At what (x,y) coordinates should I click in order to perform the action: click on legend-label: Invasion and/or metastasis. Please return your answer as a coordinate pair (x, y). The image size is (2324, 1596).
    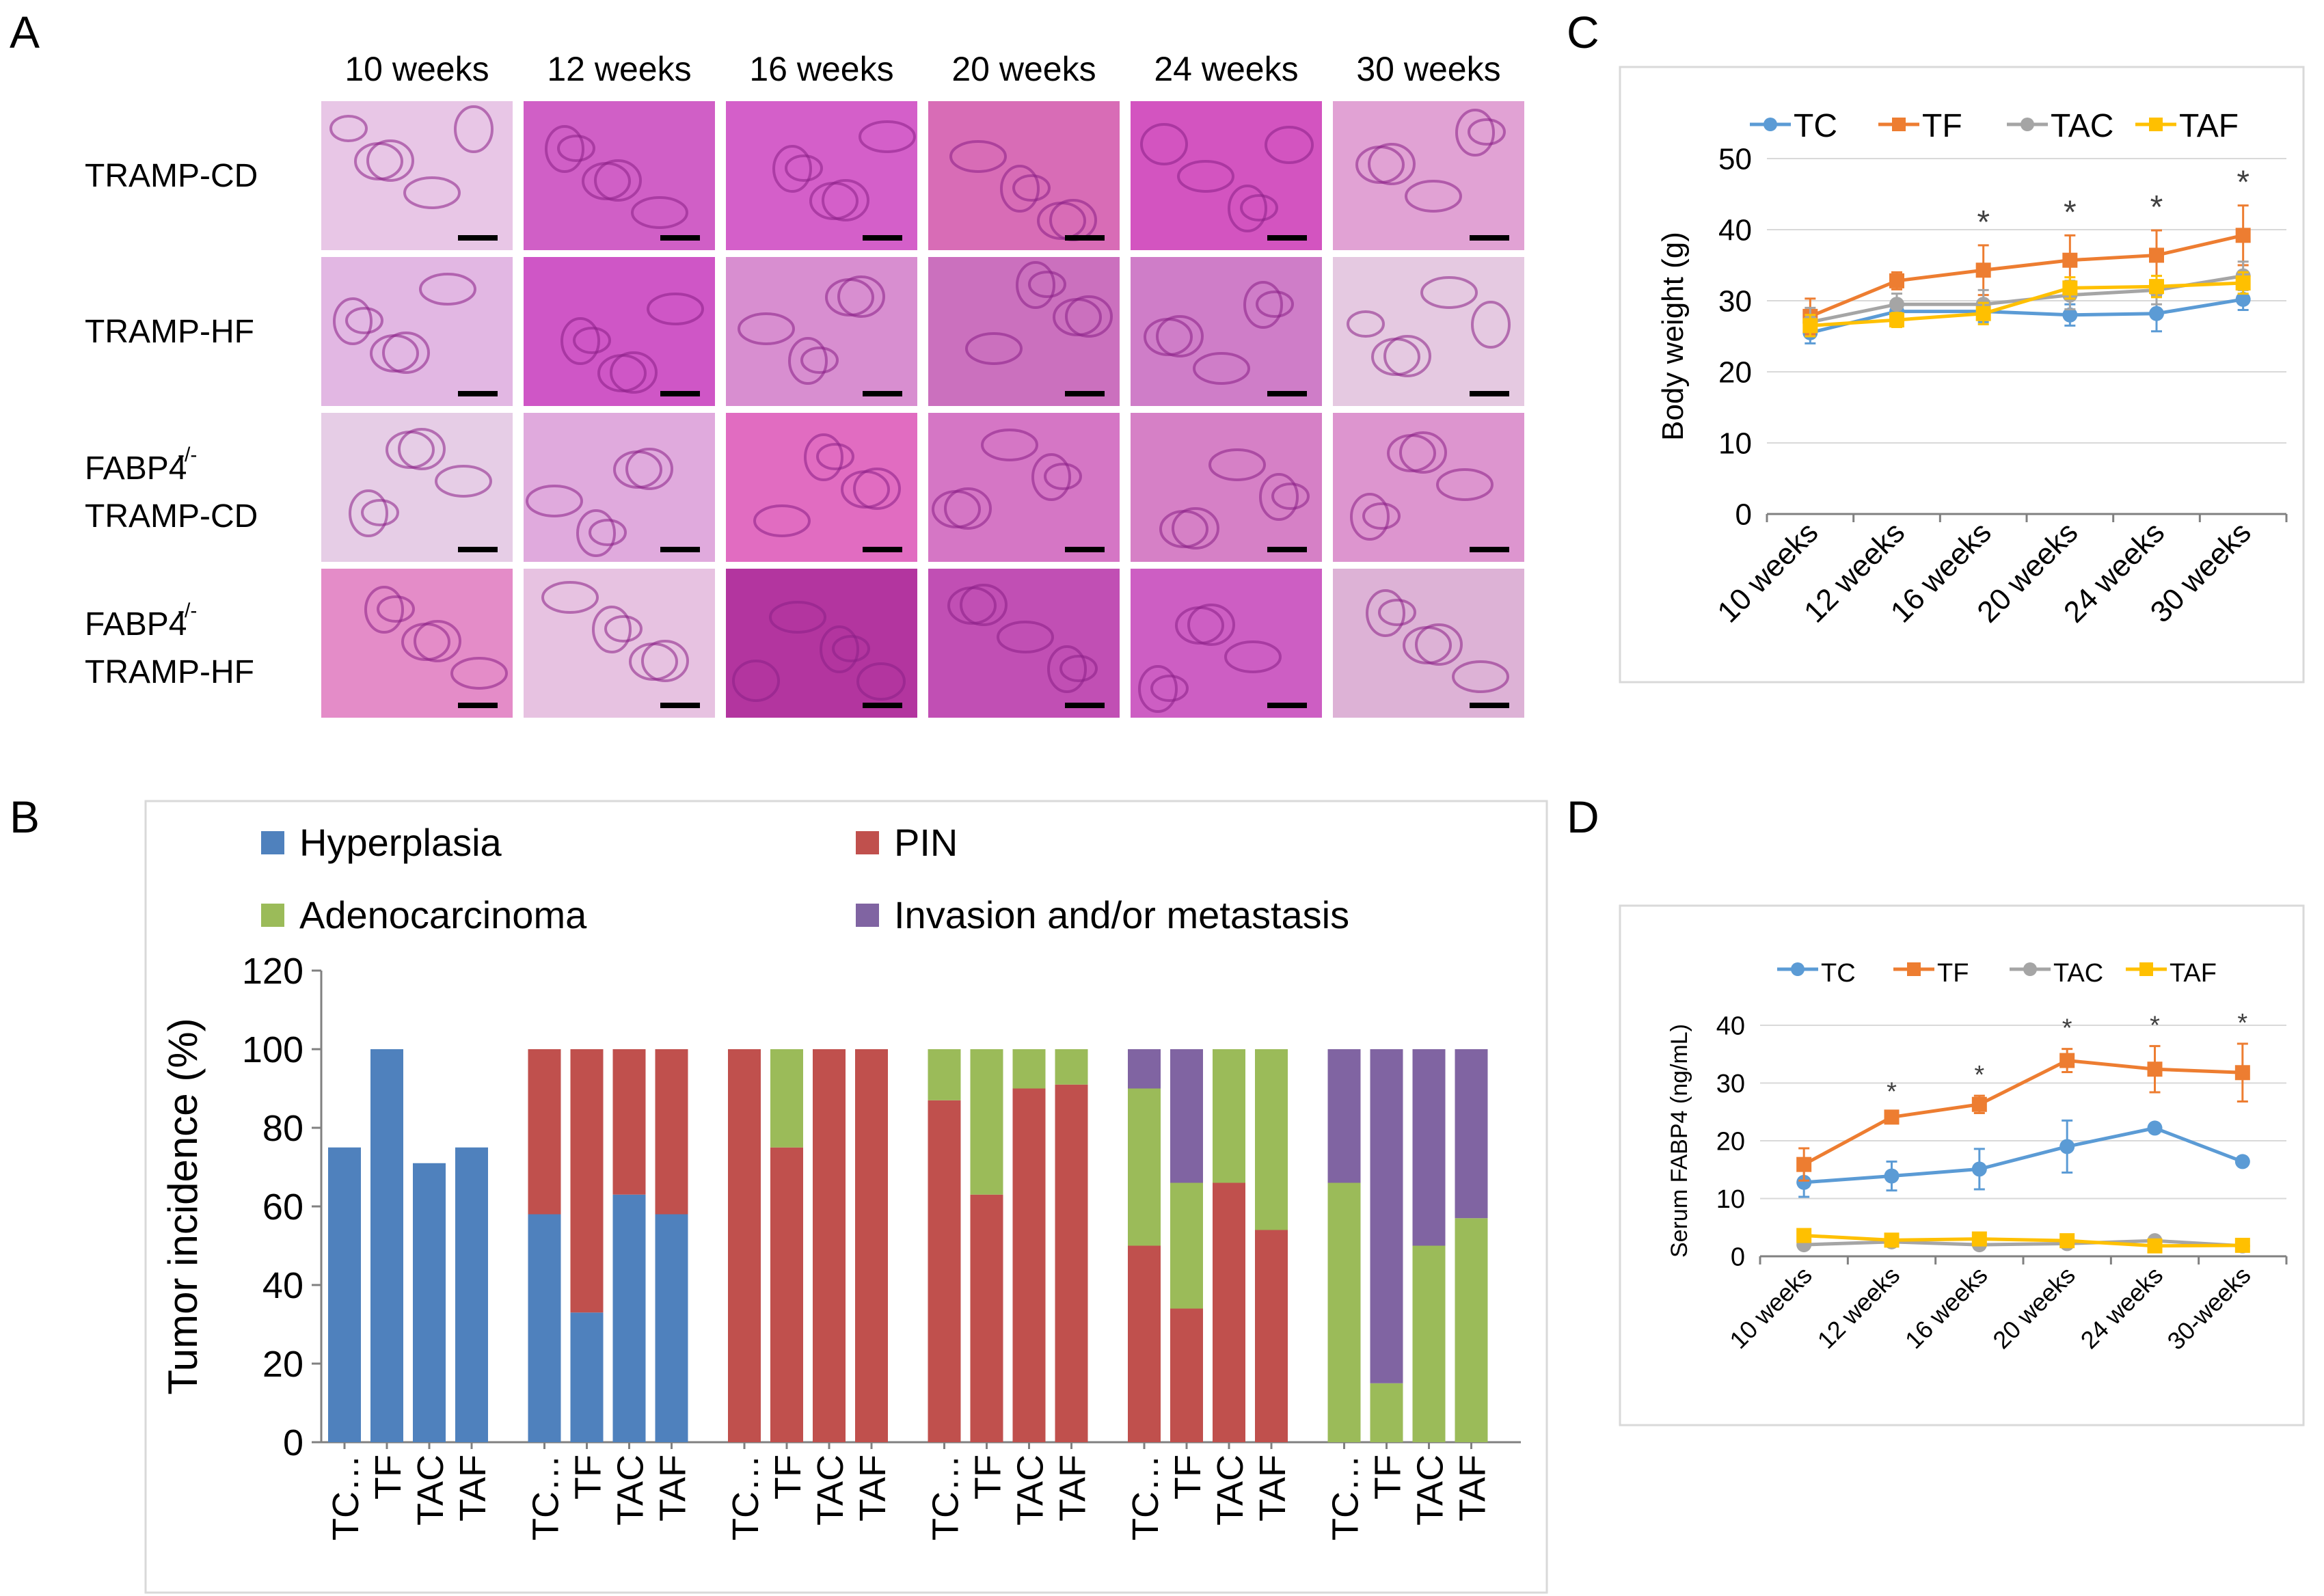
    Looking at the image, I should click on (1121, 914).